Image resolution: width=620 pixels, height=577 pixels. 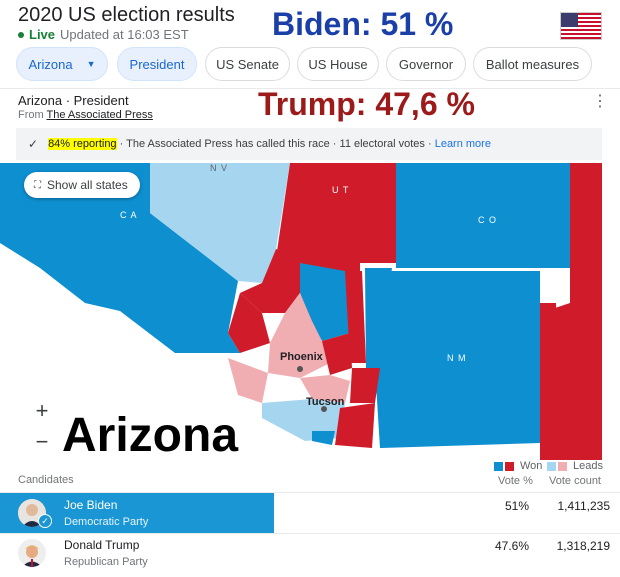 I want to click on vote-pct: 47.6%, so click(x=511, y=546).